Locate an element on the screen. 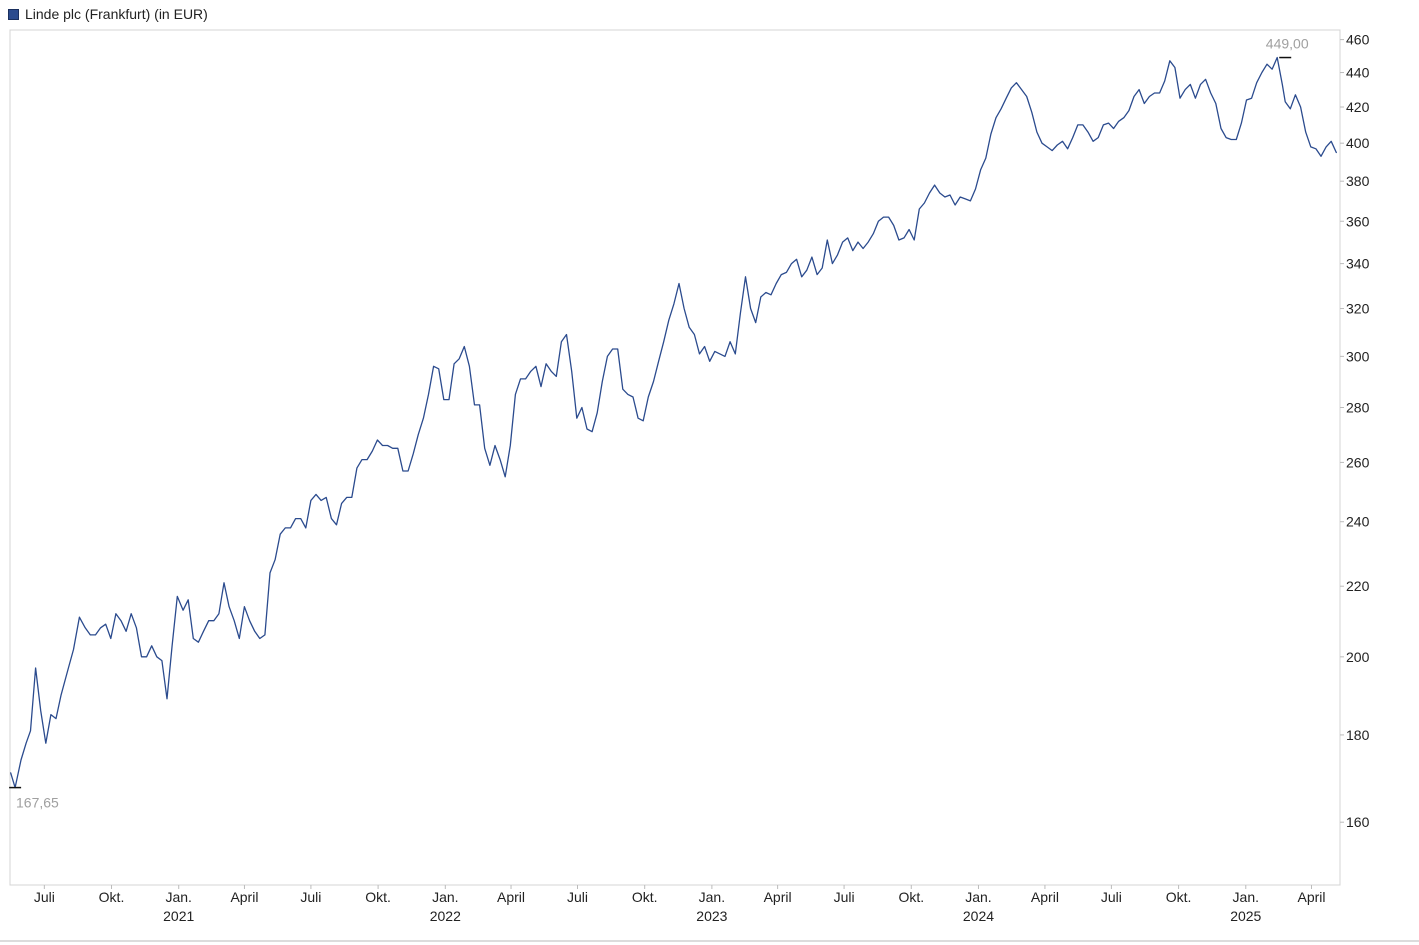 This screenshot has height=945, width=1419. y-tick-label: 260 is located at coordinates (1358, 462).